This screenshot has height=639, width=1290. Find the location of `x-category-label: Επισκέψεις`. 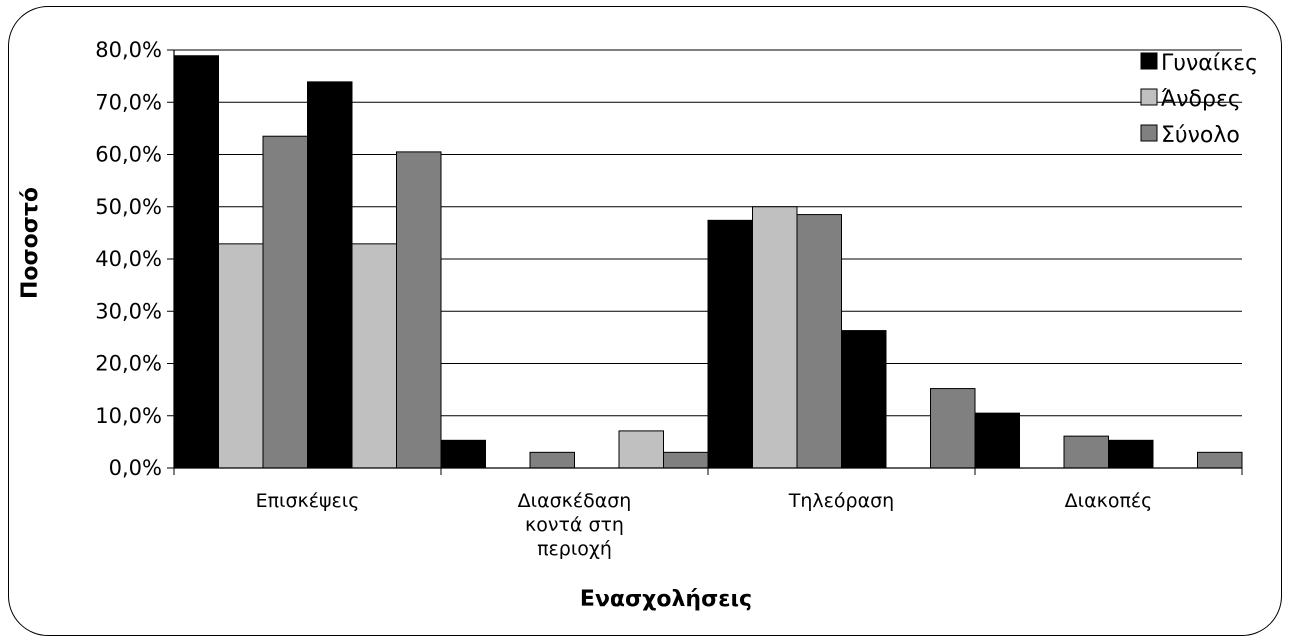

x-category-label: Επισκέψεις is located at coordinates (308, 501).